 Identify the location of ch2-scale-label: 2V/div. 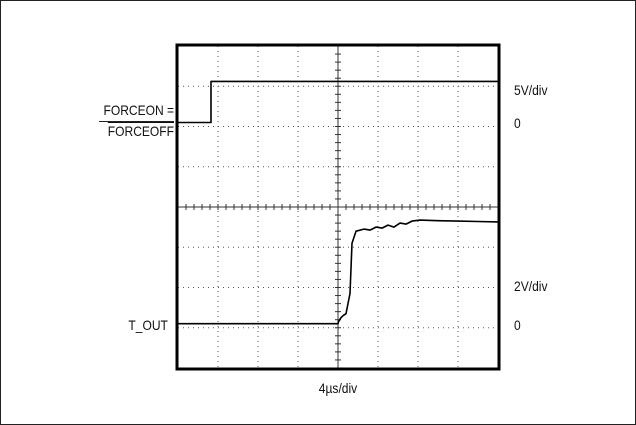
(531, 286).